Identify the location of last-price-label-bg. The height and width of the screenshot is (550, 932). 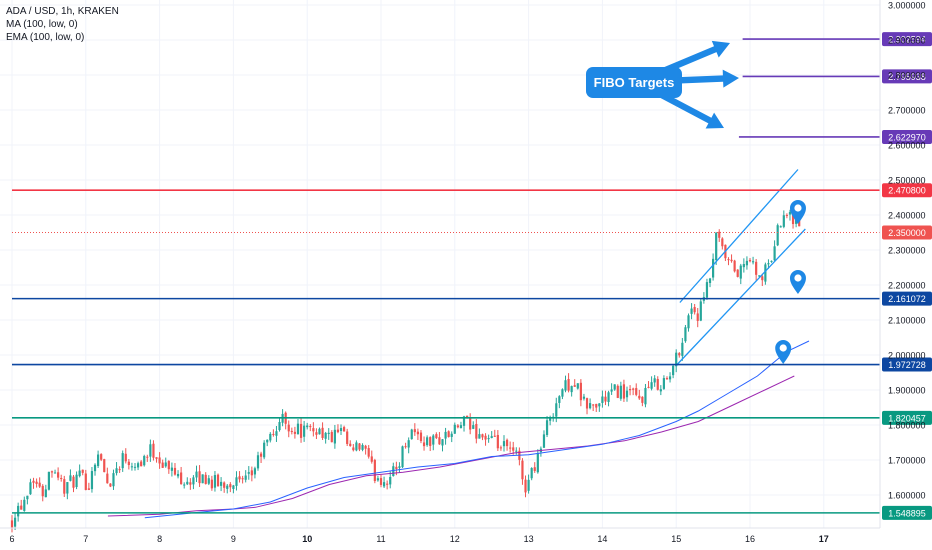
(907, 232).